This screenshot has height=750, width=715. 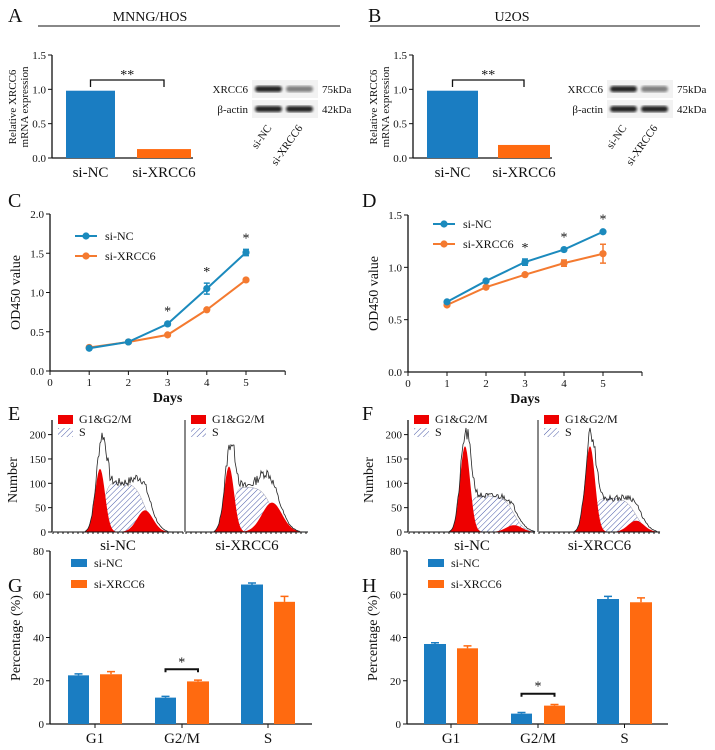 What do you see at coordinates (623, 109) in the screenshot?
I see `blot-band` at bounding box center [623, 109].